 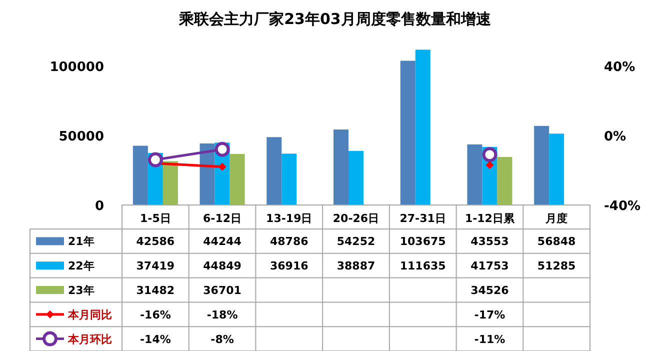 What do you see at coordinates (356, 241) in the screenshot?
I see `data-label: 54252` at bounding box center [356, 241].